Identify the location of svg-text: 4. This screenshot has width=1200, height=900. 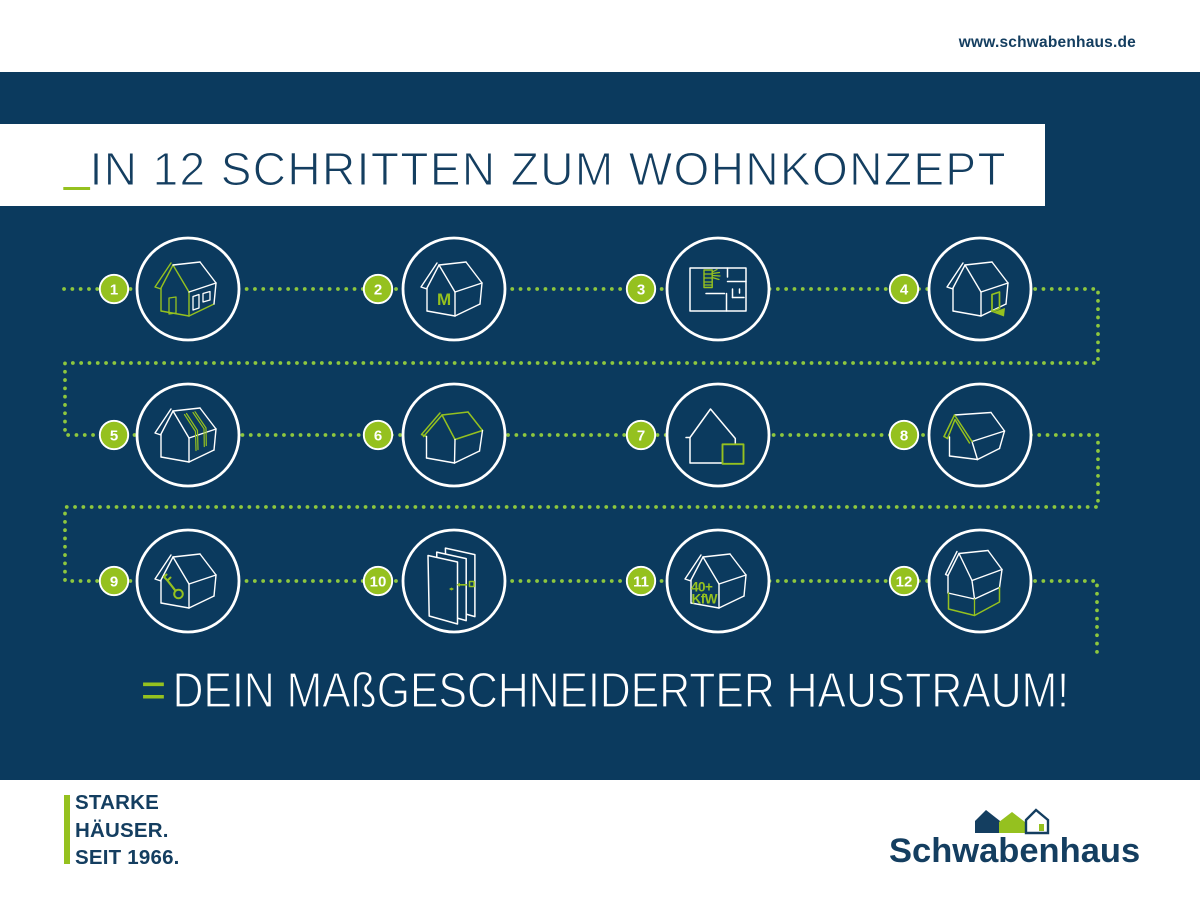
(904, 290).